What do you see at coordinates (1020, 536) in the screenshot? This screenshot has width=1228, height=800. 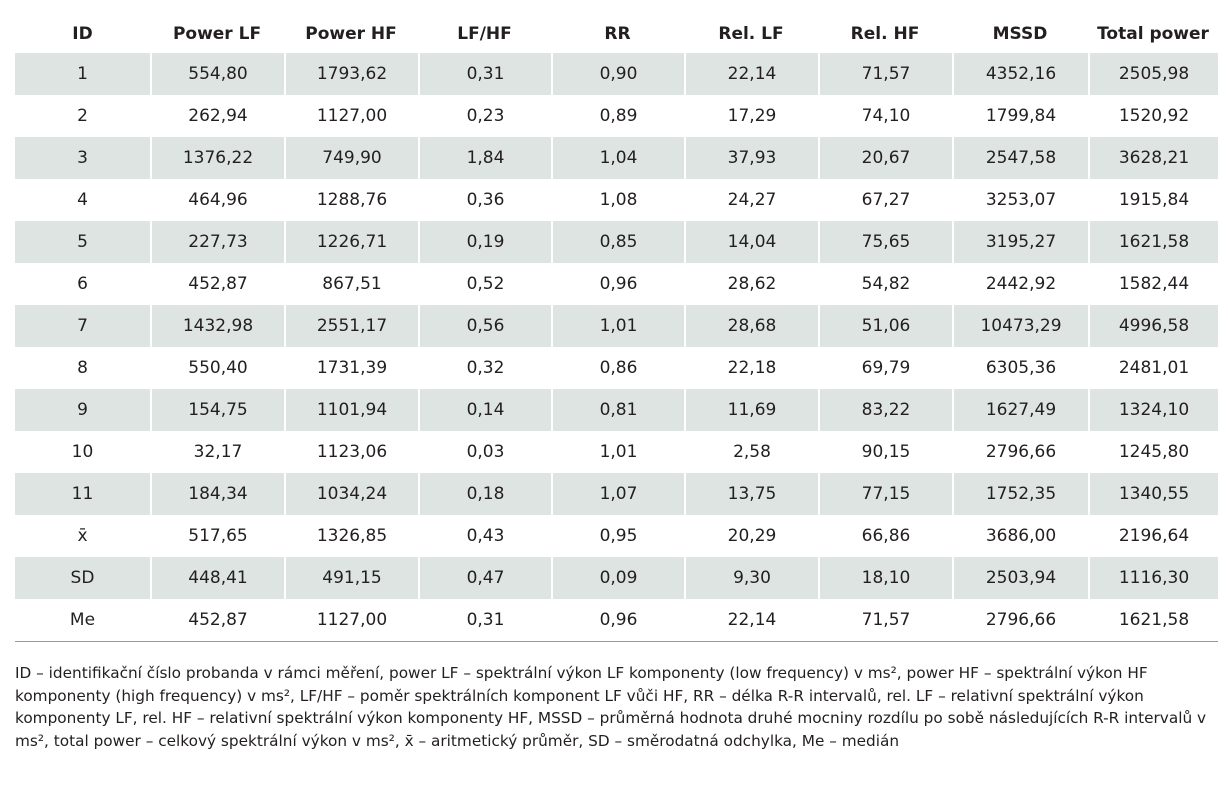 I see `table-cell: 3686,00` at bounding box center [1020, 536].